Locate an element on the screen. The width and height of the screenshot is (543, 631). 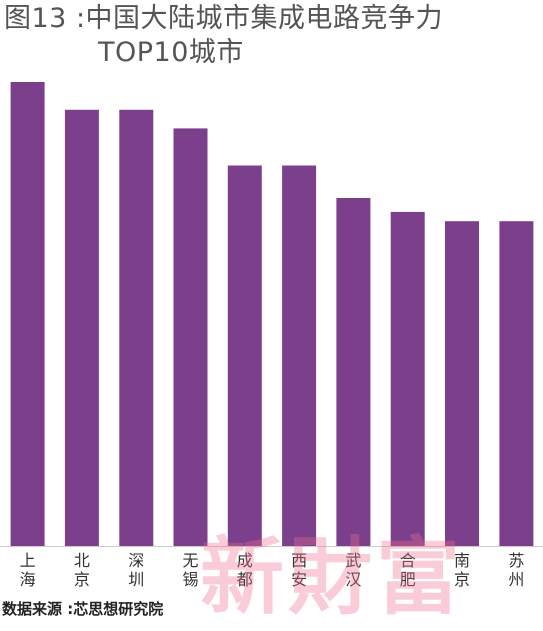
category-label-8-char-1: 合 is located at coordinates (408, 560).